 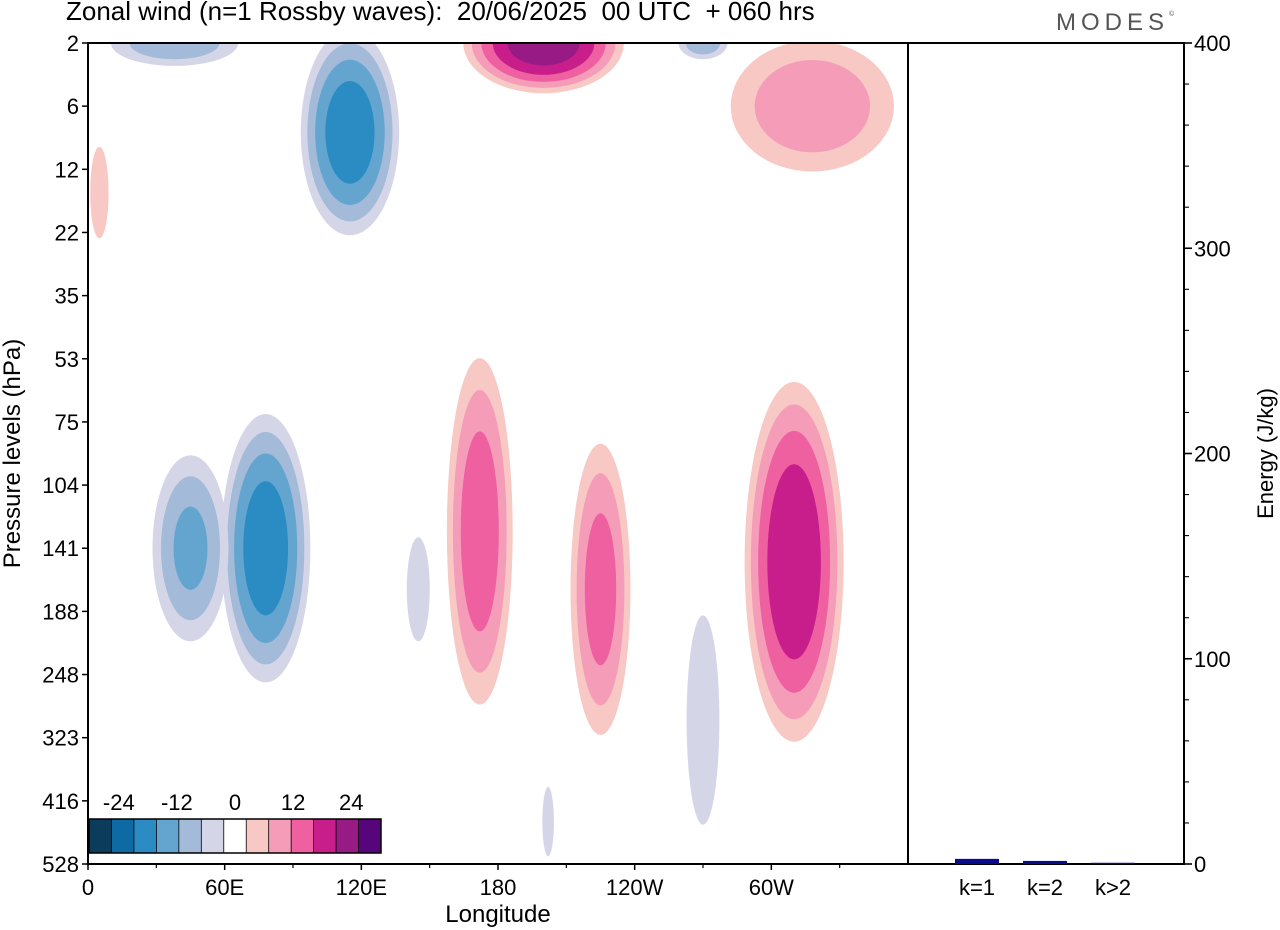 I want to click on energy-tick-label: 200, so click(x=1212, y=454).